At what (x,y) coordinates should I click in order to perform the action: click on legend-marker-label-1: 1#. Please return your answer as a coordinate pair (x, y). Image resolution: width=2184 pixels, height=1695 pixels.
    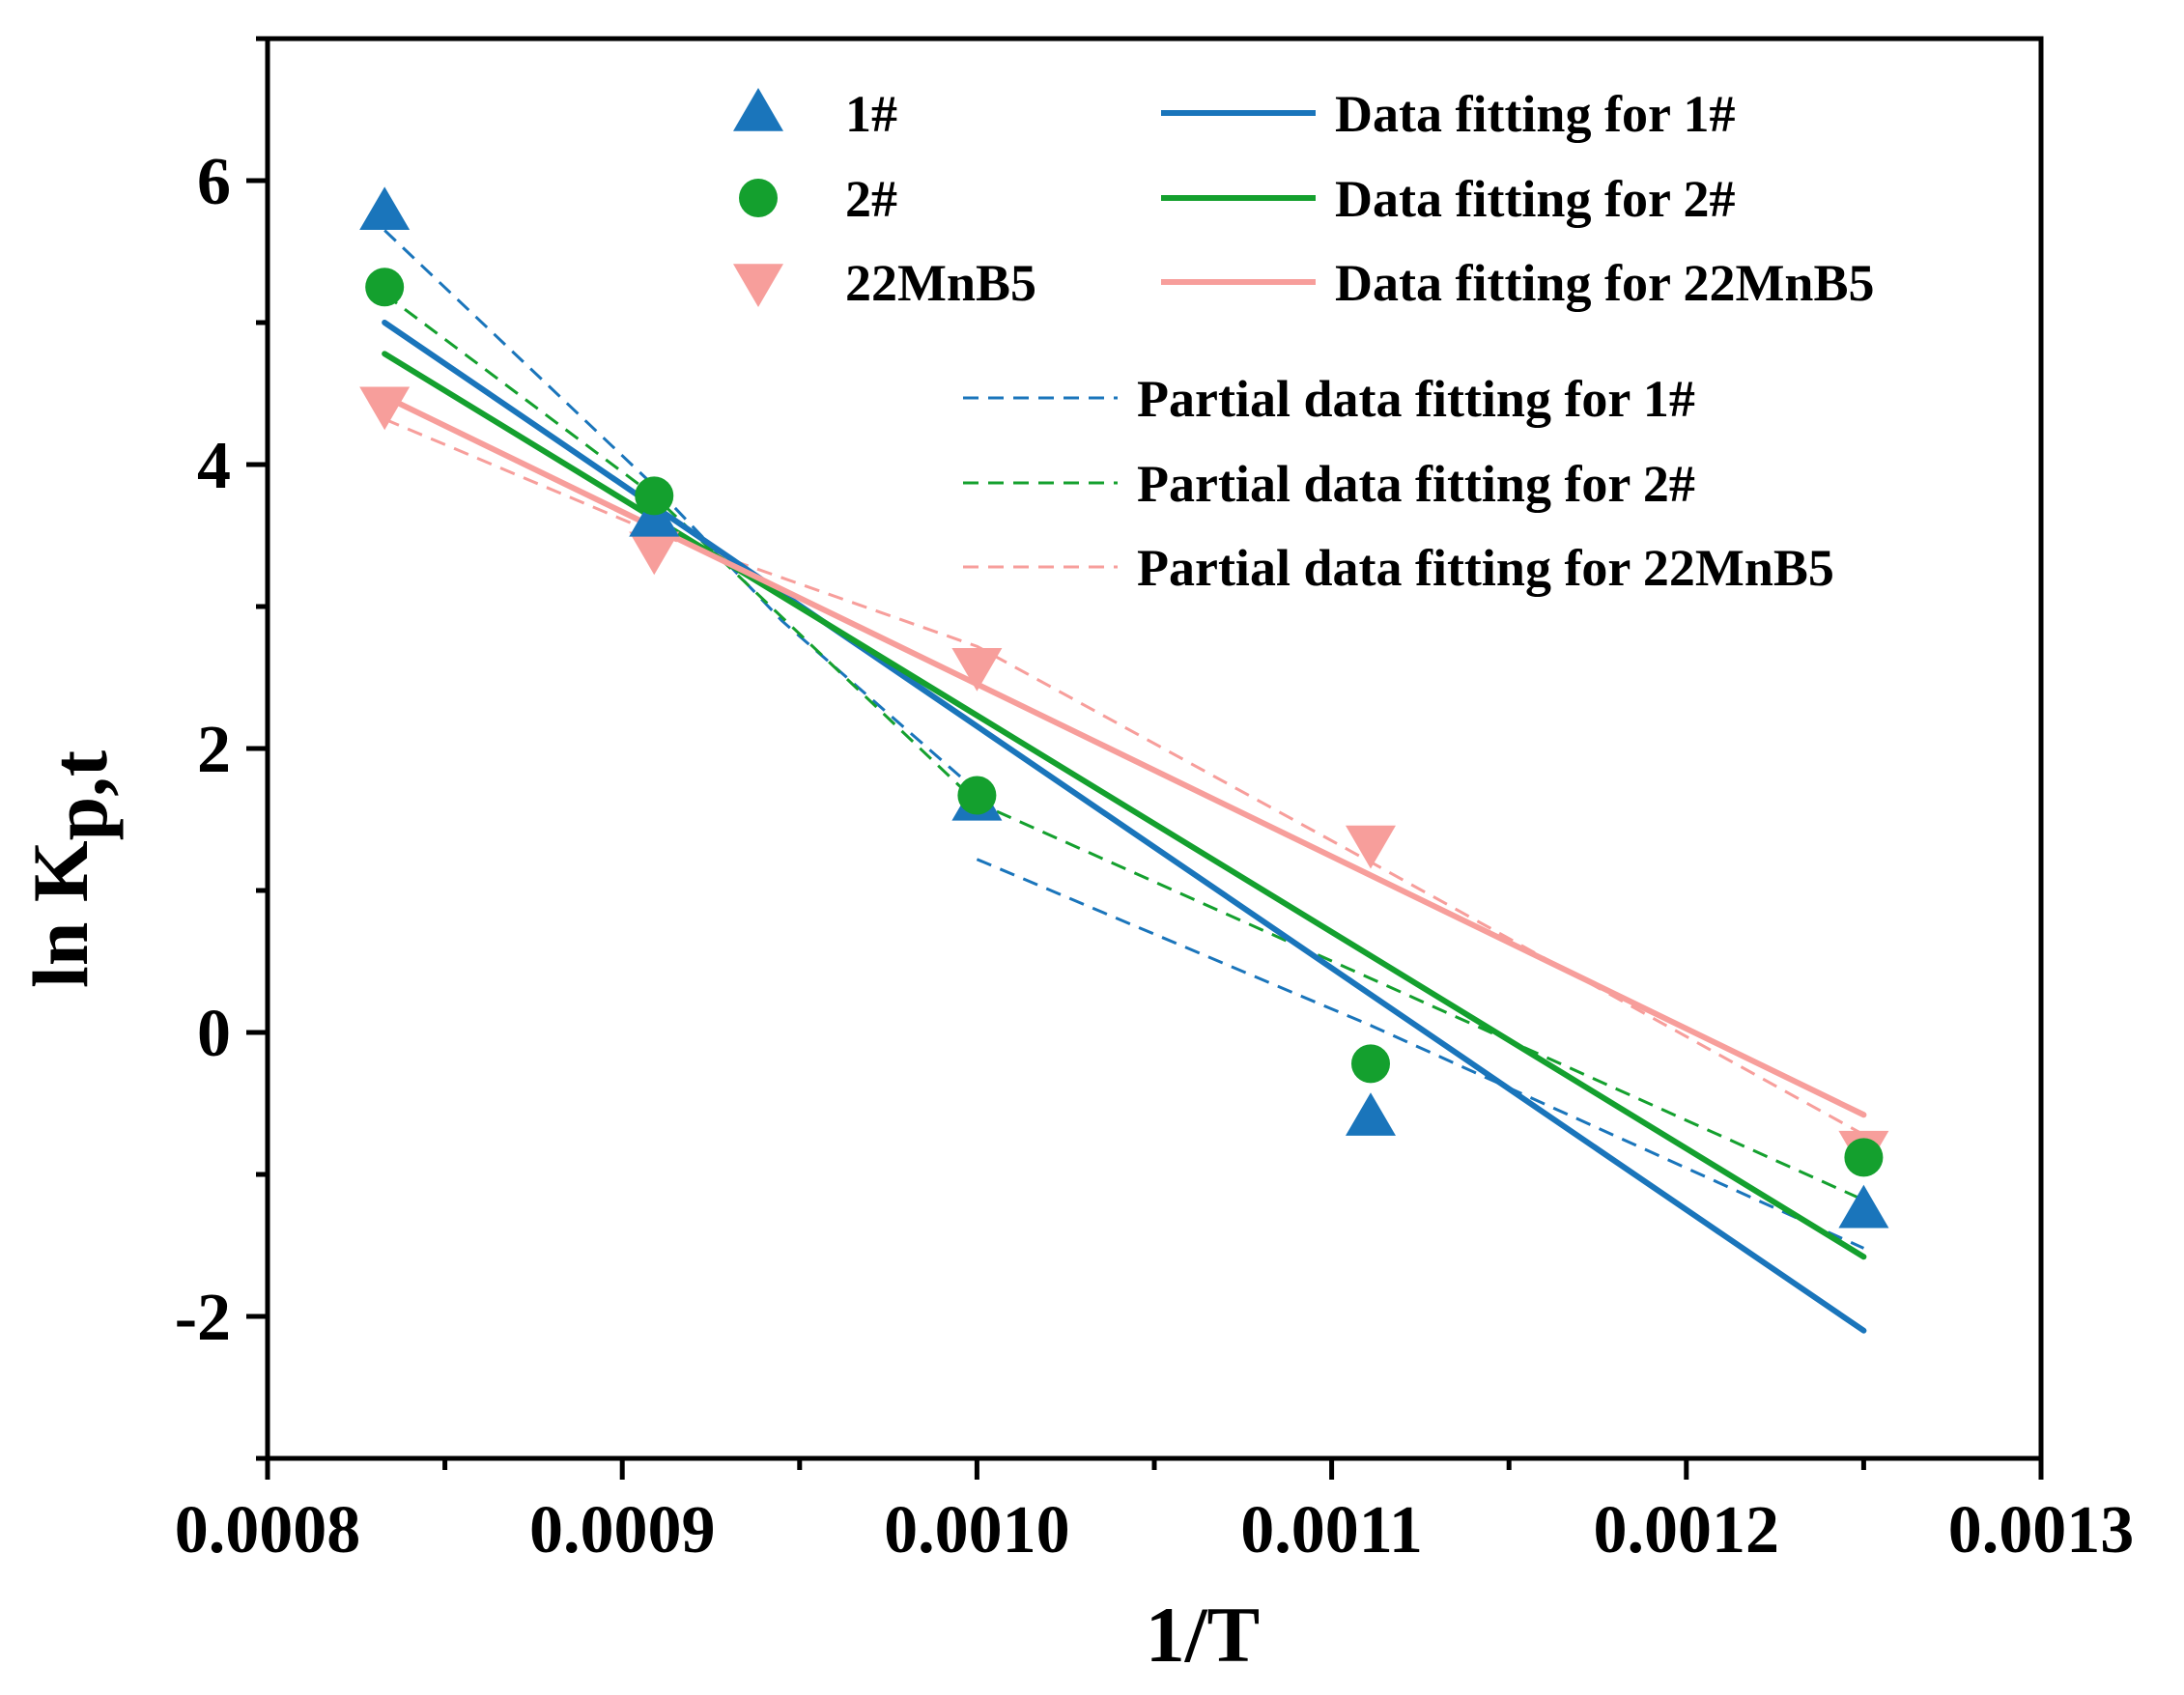
    Looking at the image, I should click on (871, 114).